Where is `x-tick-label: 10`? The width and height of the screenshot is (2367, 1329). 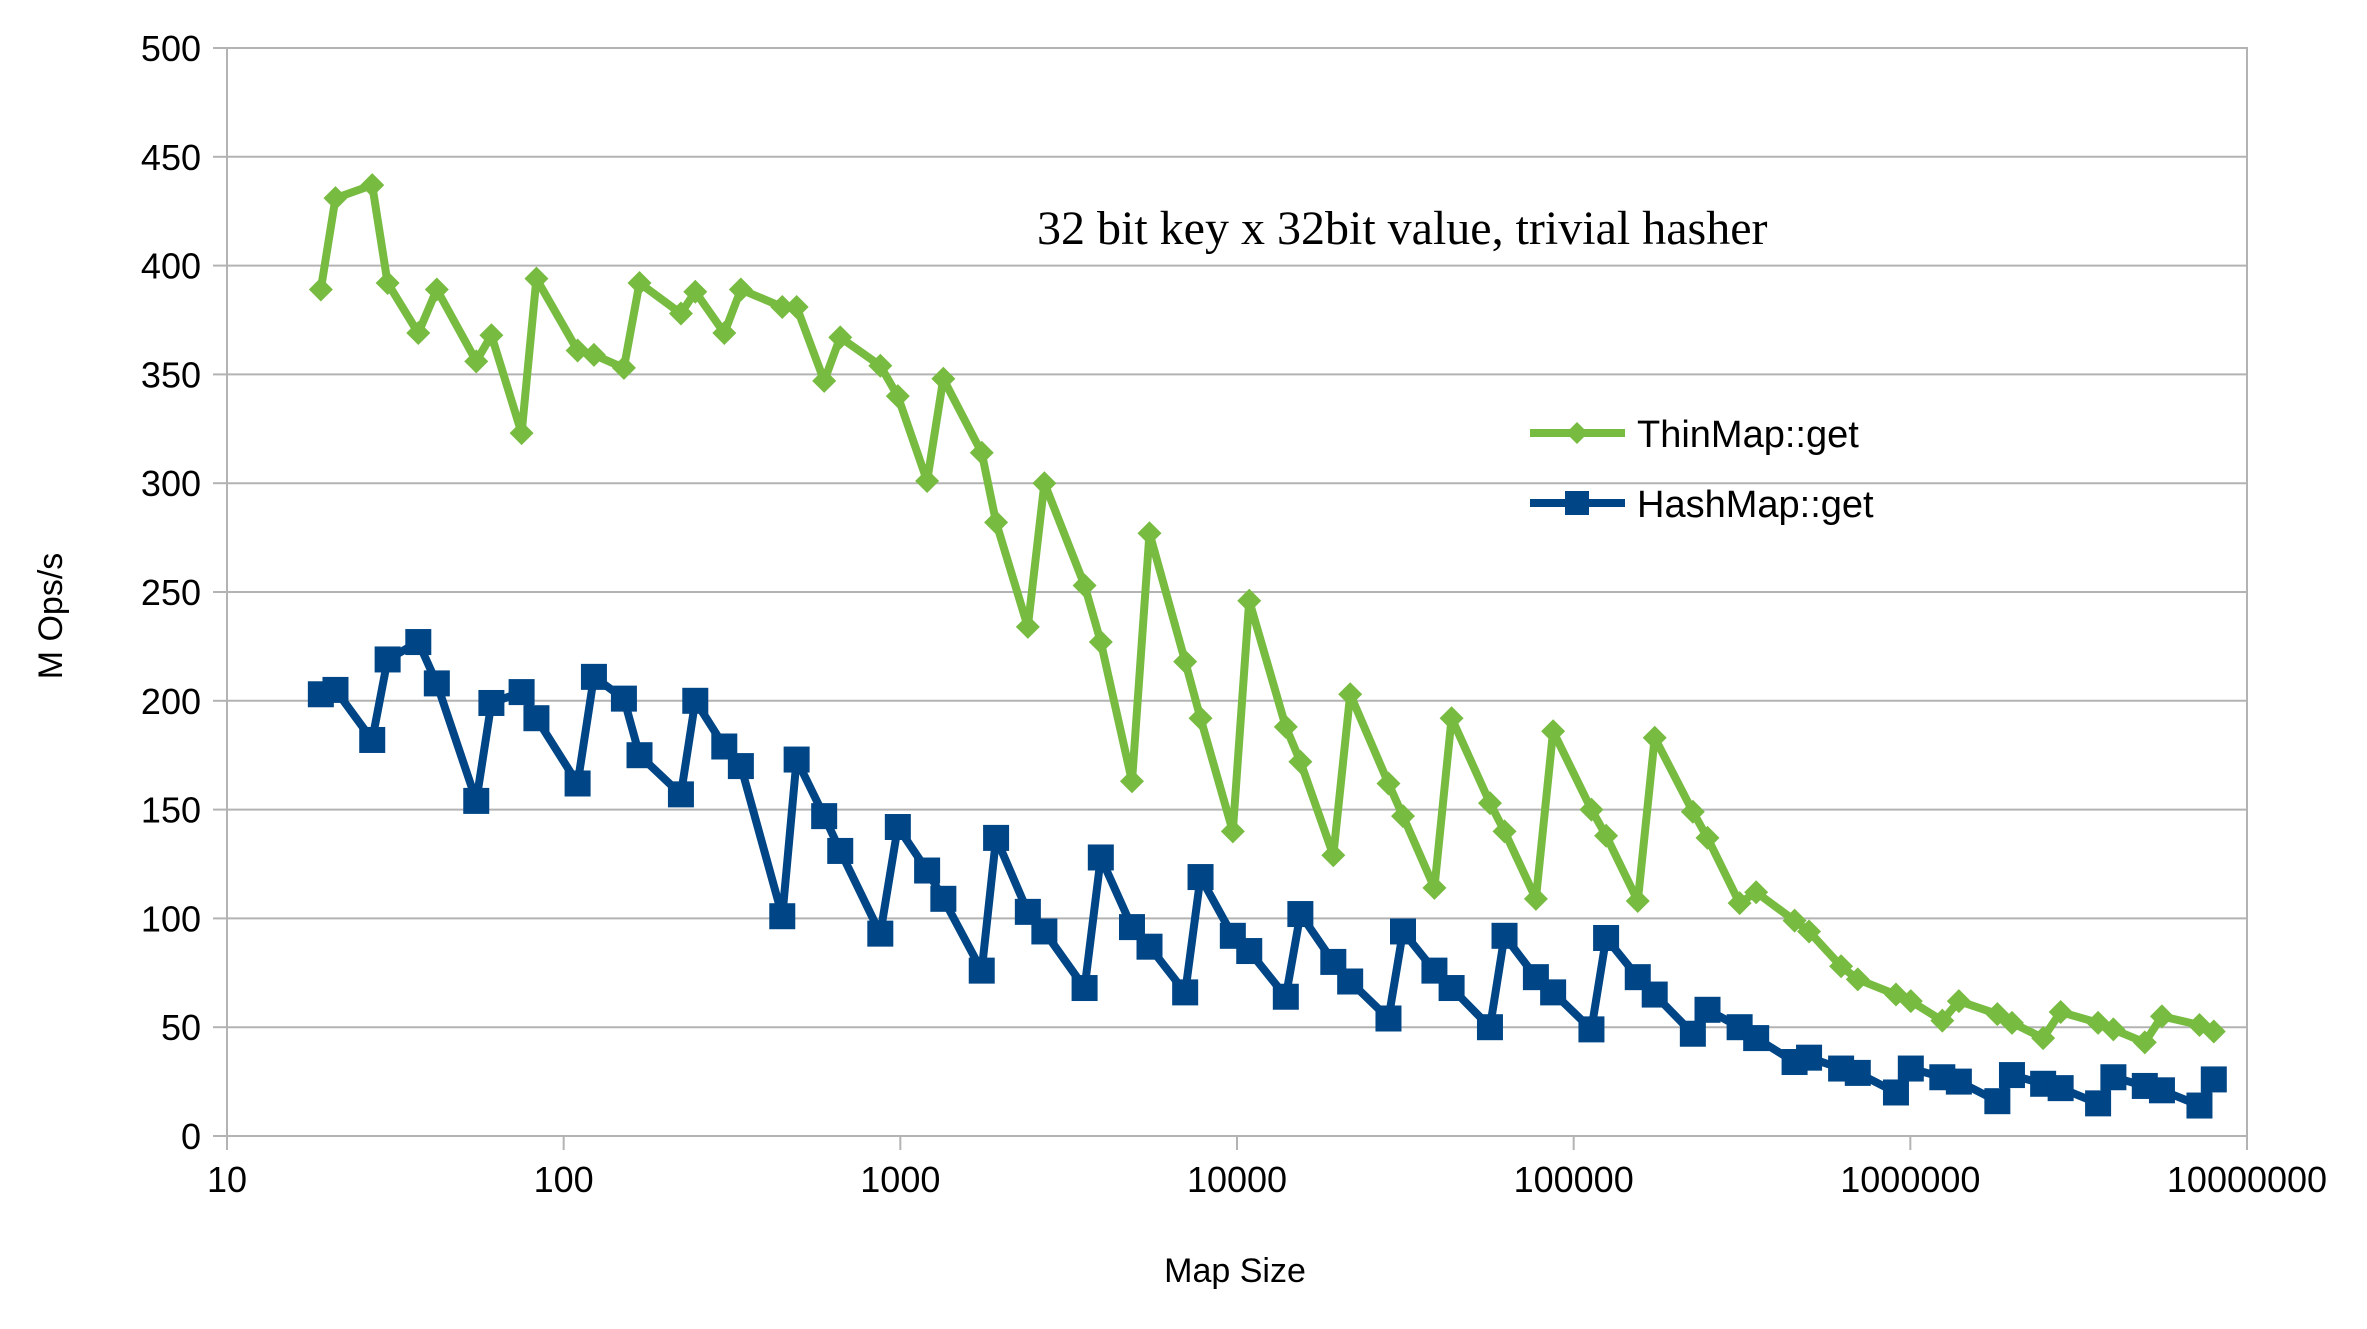
x-tick-label: 10 is located at coordinates (227, 1179).